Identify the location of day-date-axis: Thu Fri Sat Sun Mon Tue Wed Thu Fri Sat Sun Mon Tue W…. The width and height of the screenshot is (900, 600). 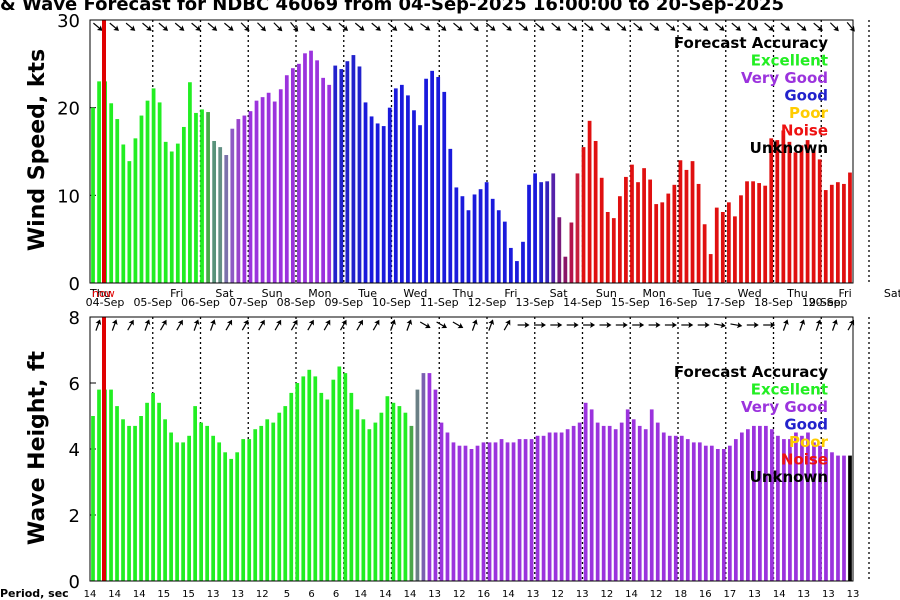
(493, 298).